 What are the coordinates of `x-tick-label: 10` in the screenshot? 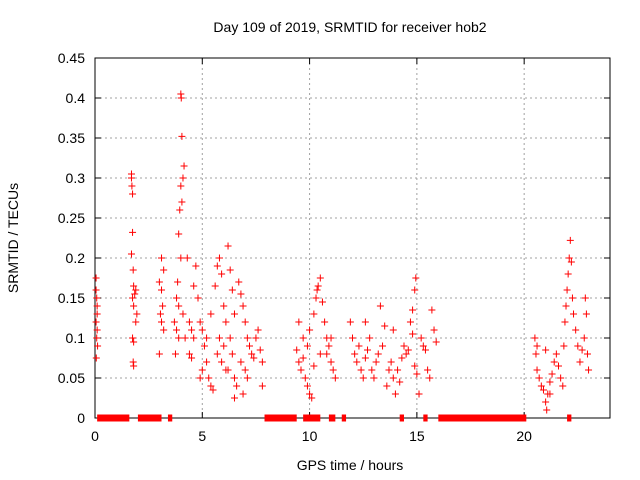 It's located at (310, 436).